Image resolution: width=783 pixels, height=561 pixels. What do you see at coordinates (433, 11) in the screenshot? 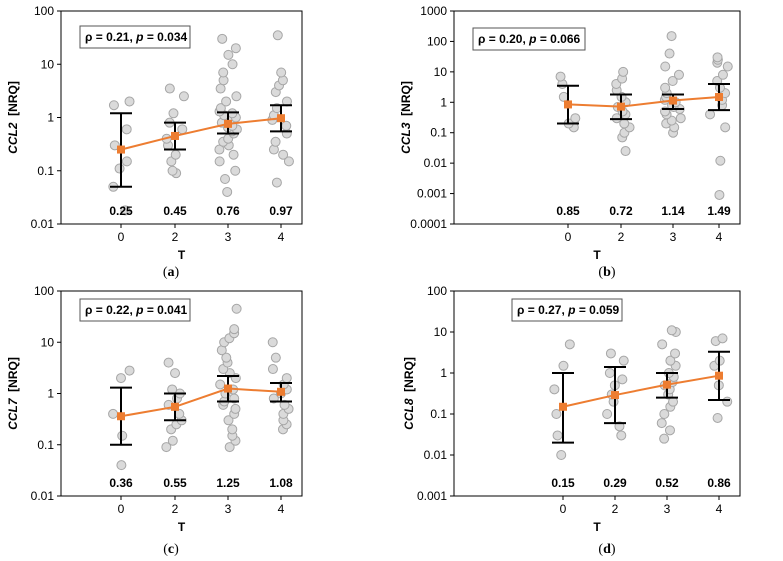
I see `y-tick-label: 1000` at bounding box center [433, 11].